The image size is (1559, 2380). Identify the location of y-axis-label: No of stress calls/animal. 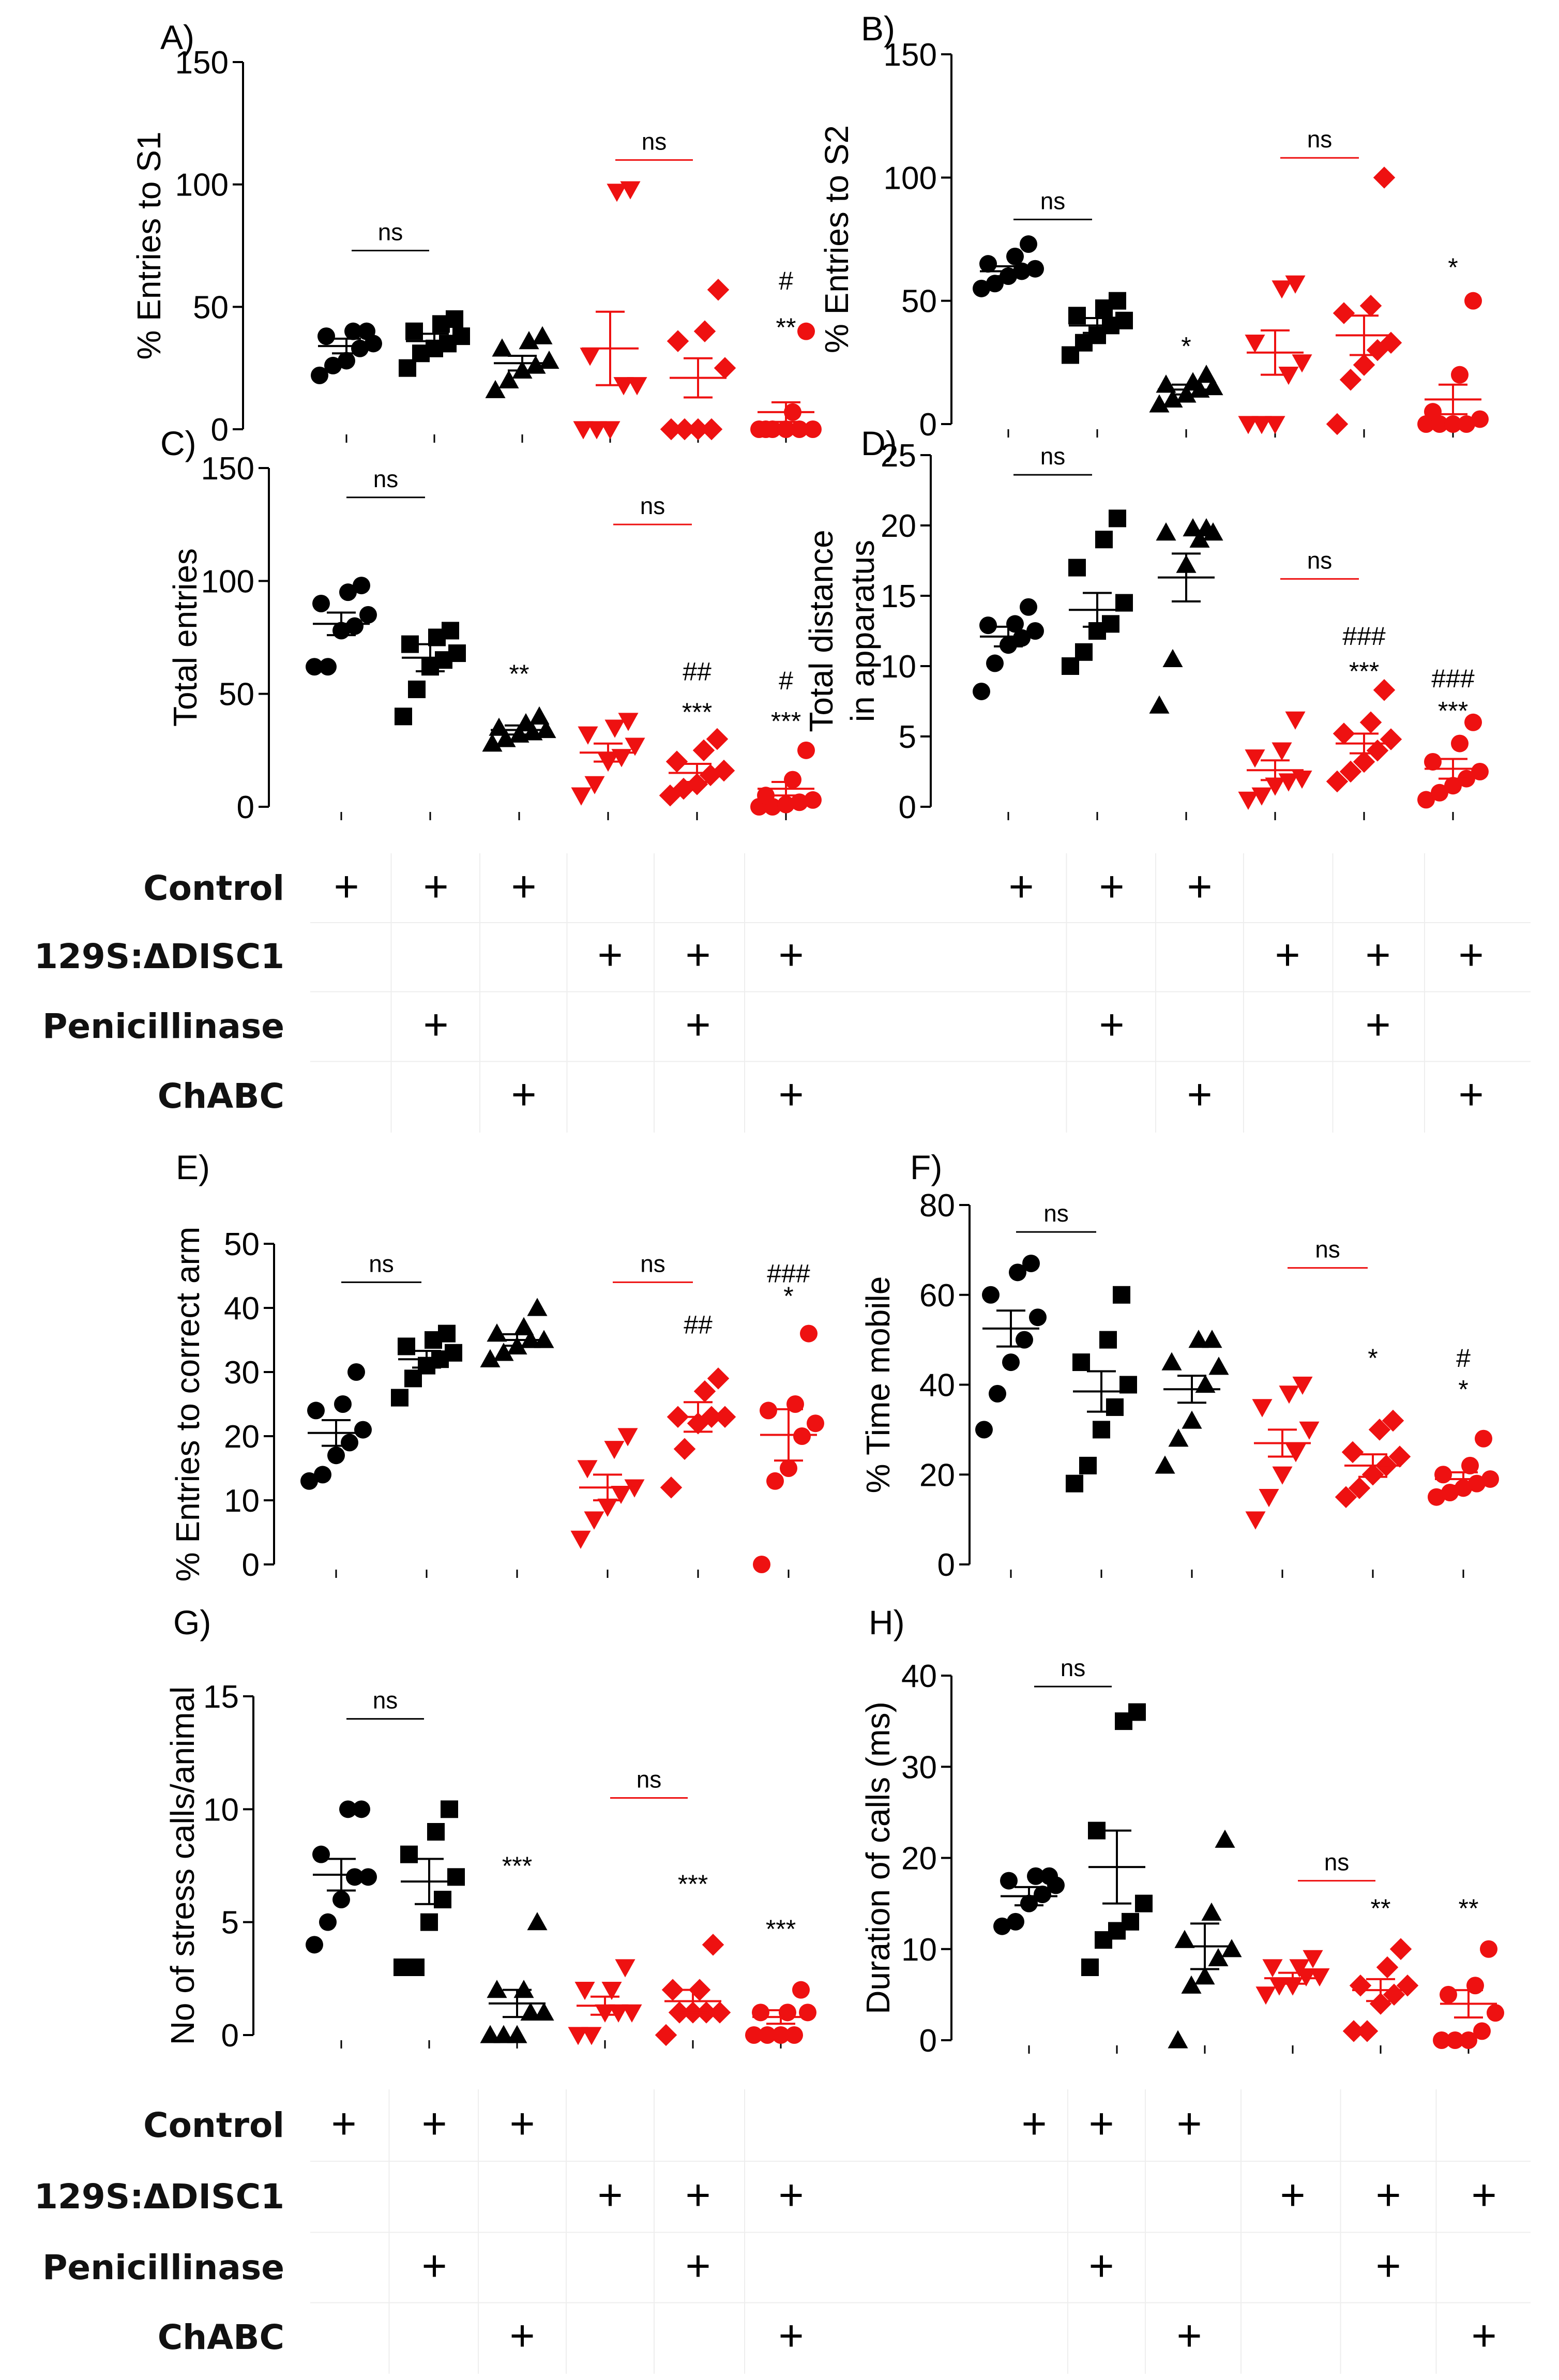
(182, 1866).